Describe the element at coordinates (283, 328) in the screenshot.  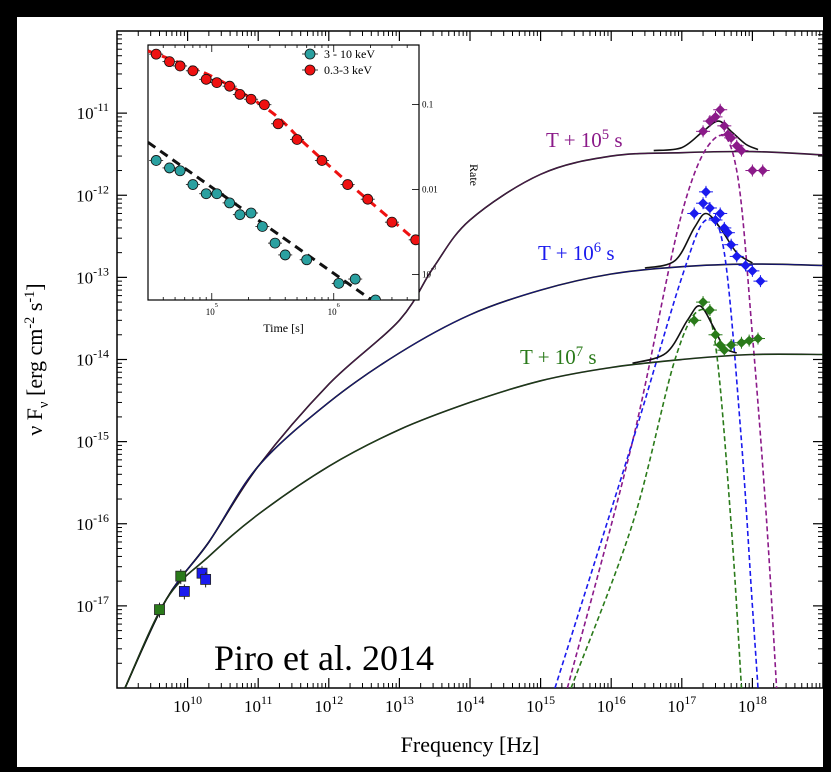
I see `inset-x-axis-title: Time [s]` at that location.